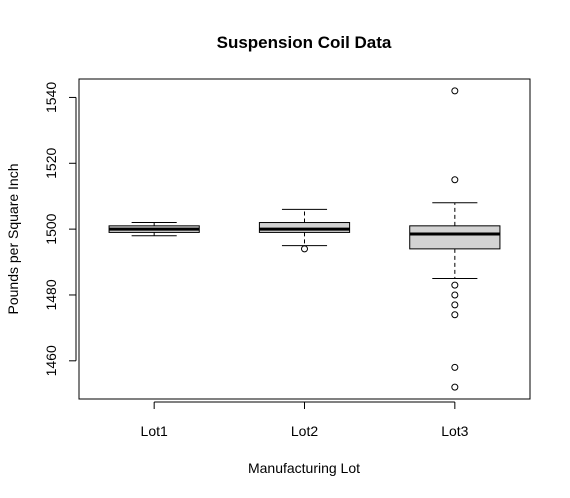  I want to click on x-axis-label: Manufacturing Lot, so click(304, 468).